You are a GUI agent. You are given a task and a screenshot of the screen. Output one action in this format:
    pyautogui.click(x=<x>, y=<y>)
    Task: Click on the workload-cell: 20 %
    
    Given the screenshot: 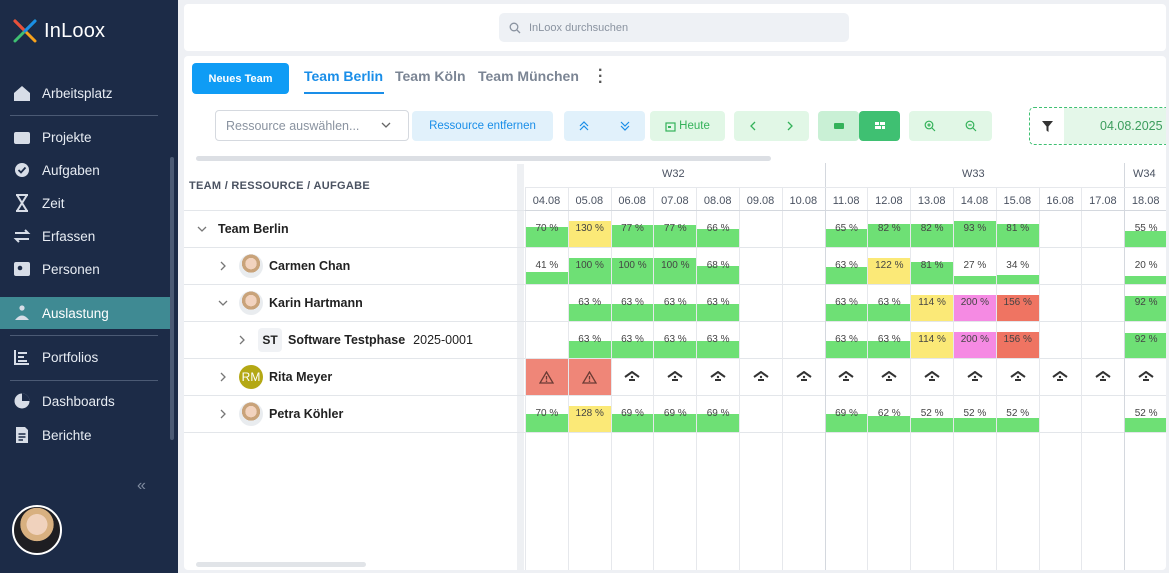 What is the action you would take?
    pyautogui.click(x=1145, y=266)
    